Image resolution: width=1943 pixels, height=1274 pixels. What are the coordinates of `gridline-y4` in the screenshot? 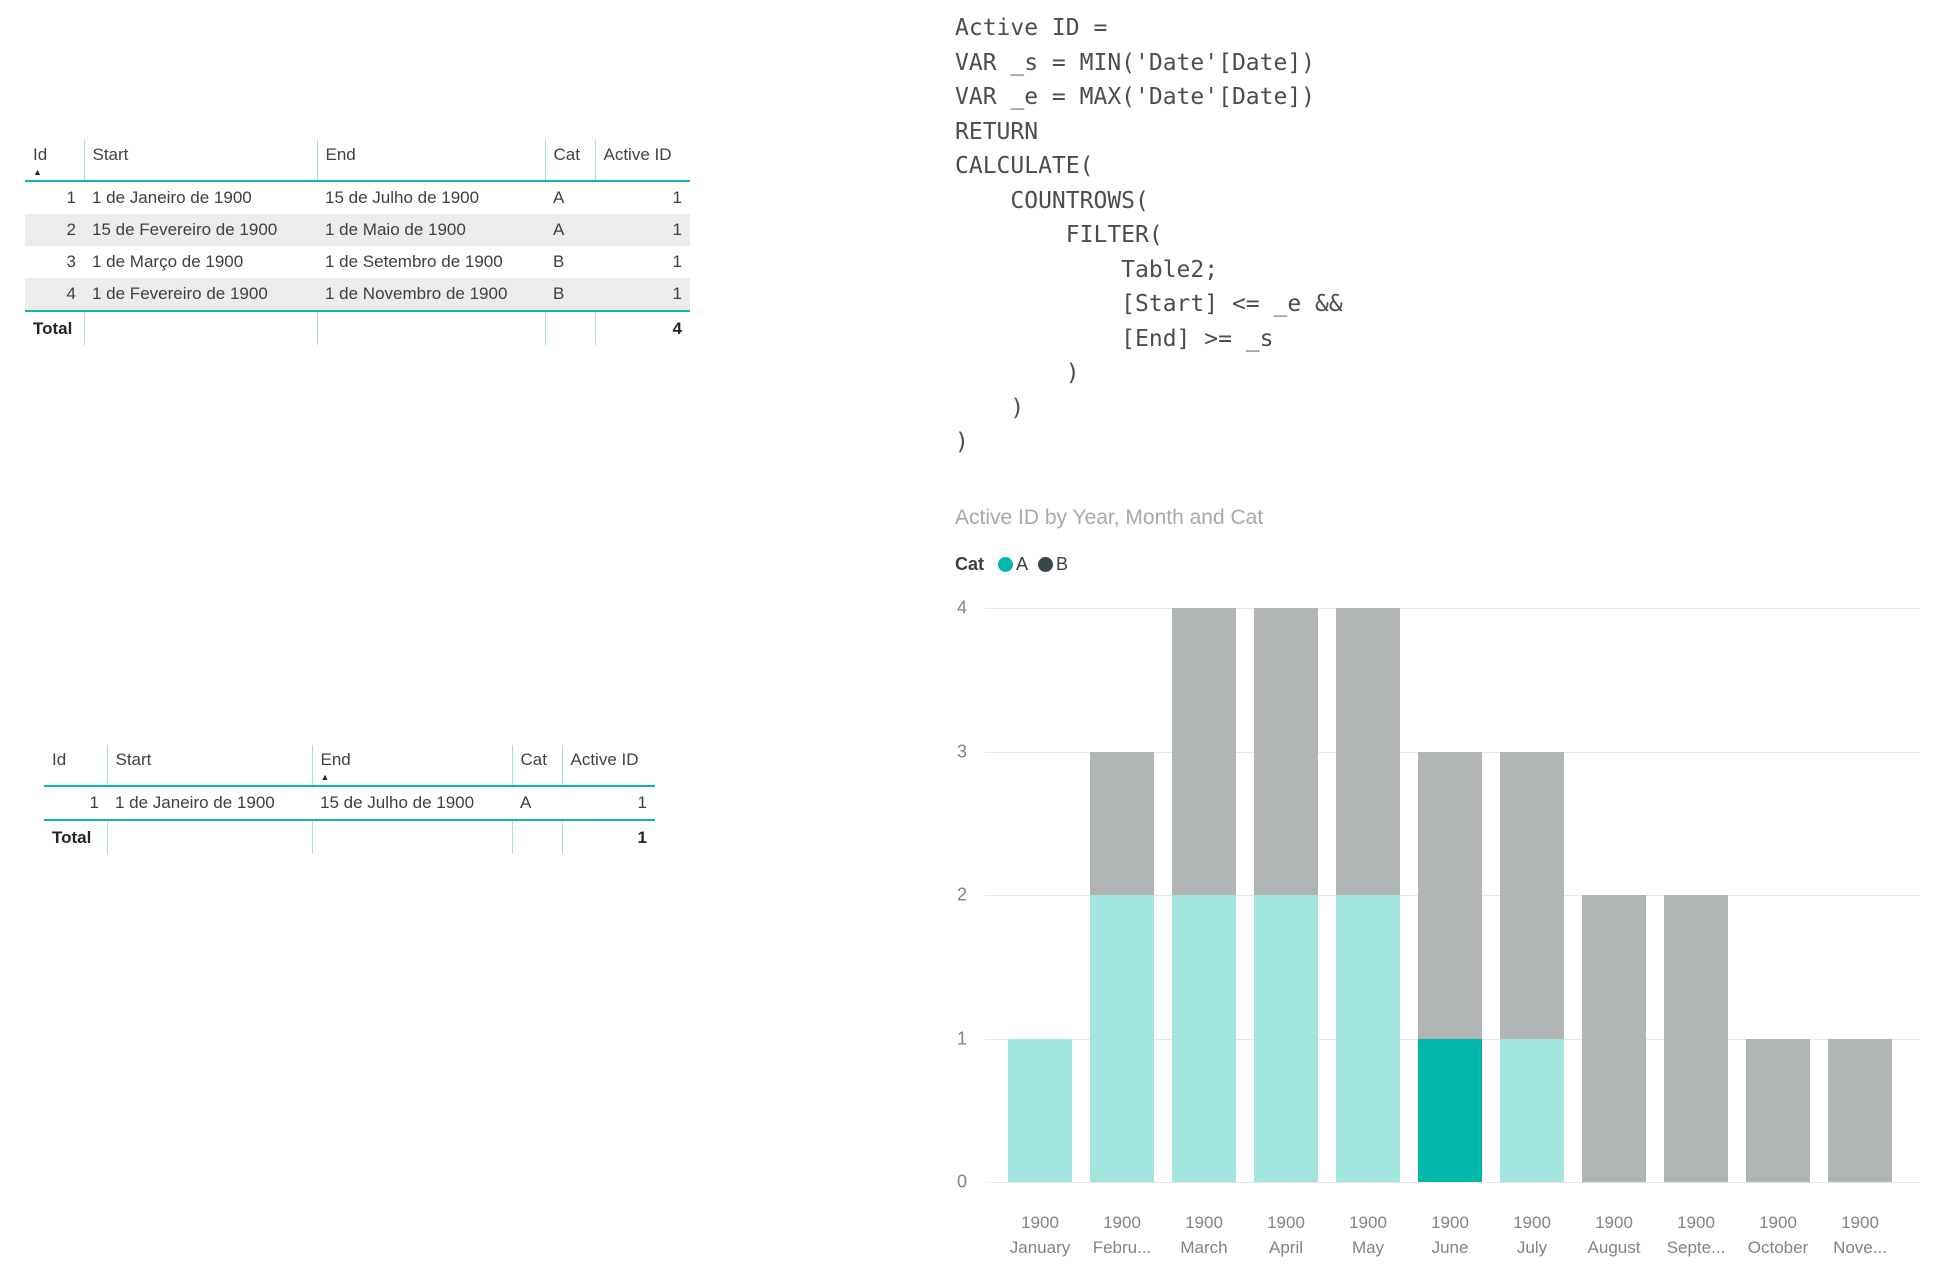 It's located at (1452, 608).